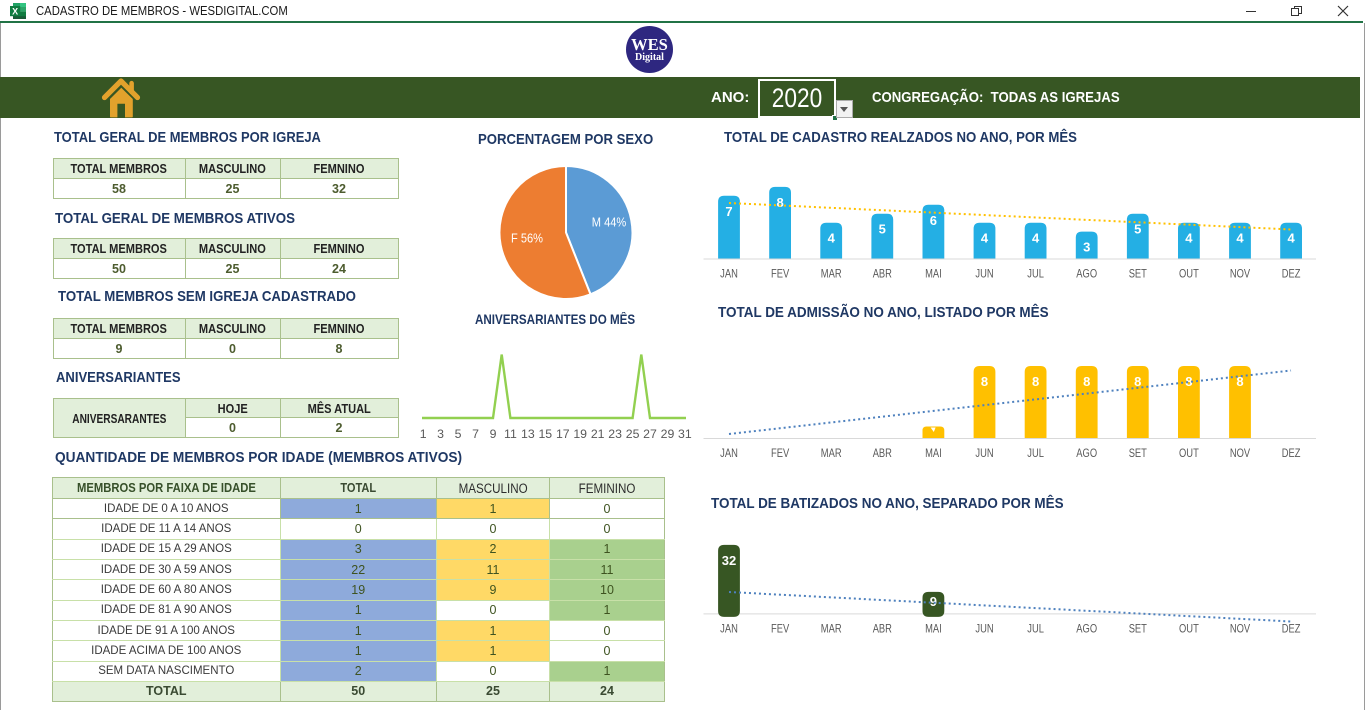 The height and width of the screenshot is (710, 1366). What do you see at coordinates (563, 434) in the screenshot?
I see `svg-text: 17` at bounding box center [563, 434].